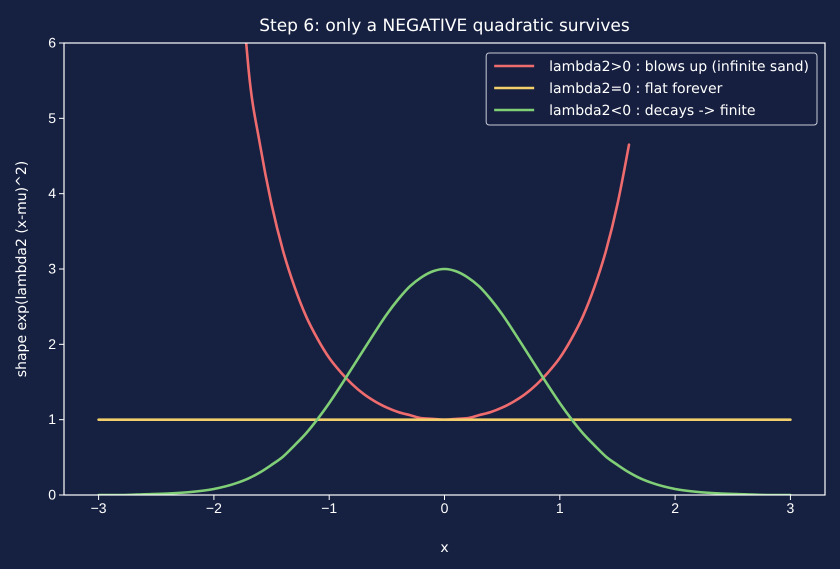  What do you see at coordinates (444, 548) in the screenshot?
I see `x-axis-title: x` at bounding box center [444, 548].